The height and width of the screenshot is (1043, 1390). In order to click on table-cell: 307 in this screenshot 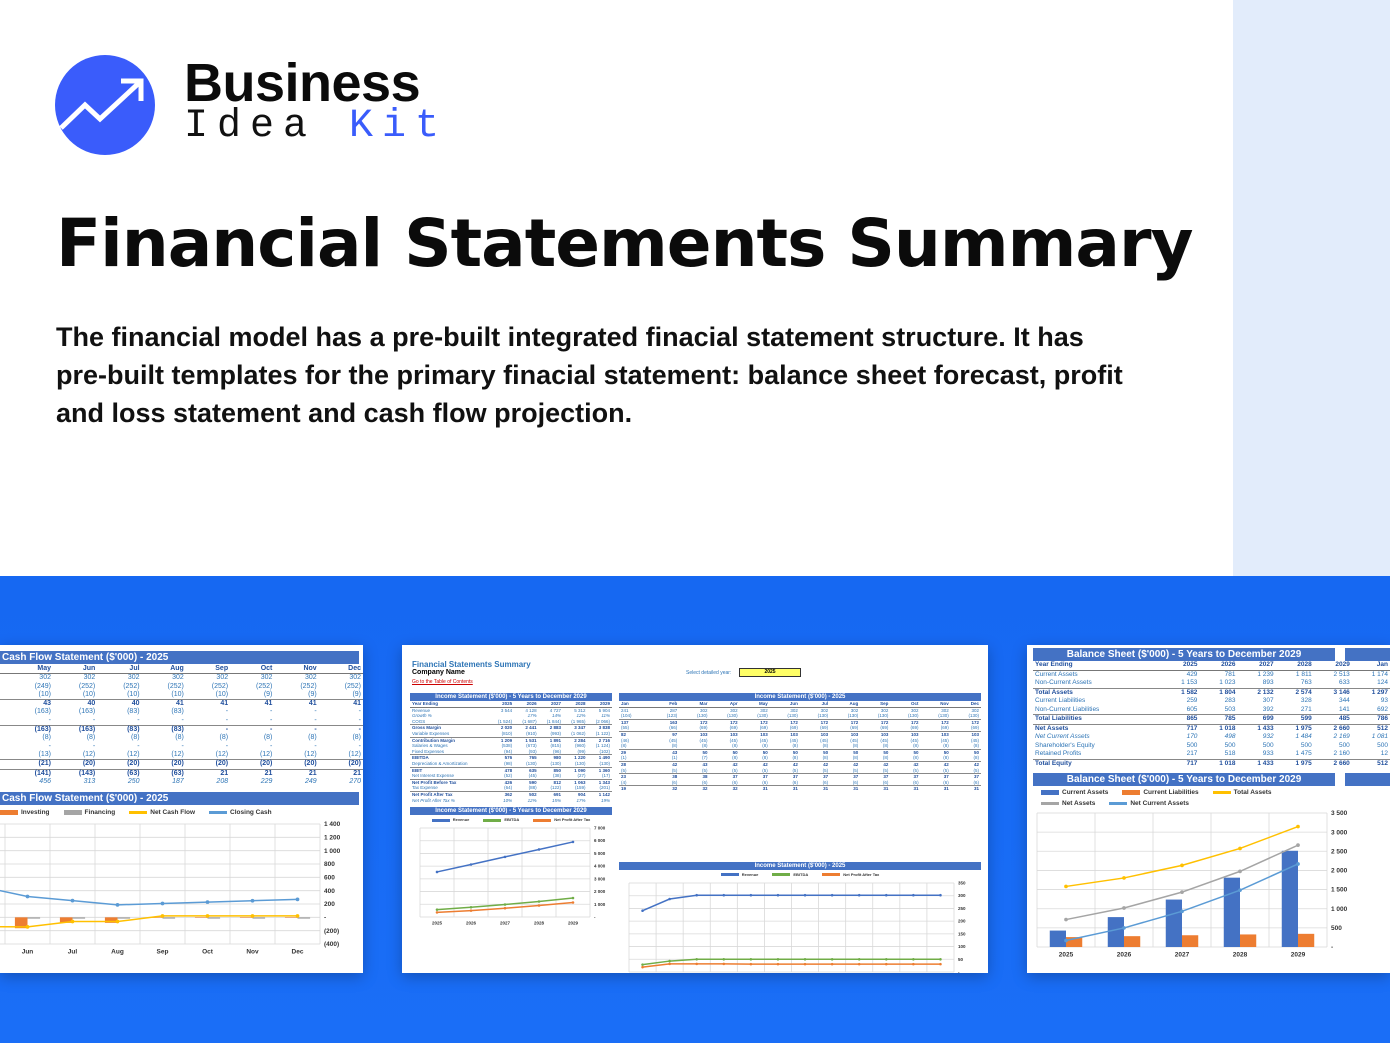, I will do `click(1268, 700)`.